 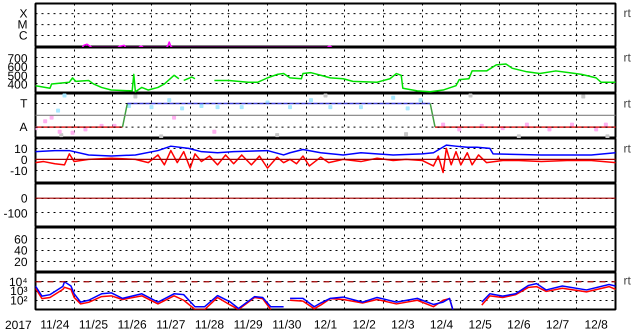 What do you see at coordinates (133, 325) in the screenshot?
I see `x-tick-label: 11/26` at bounding box center [133, 325].